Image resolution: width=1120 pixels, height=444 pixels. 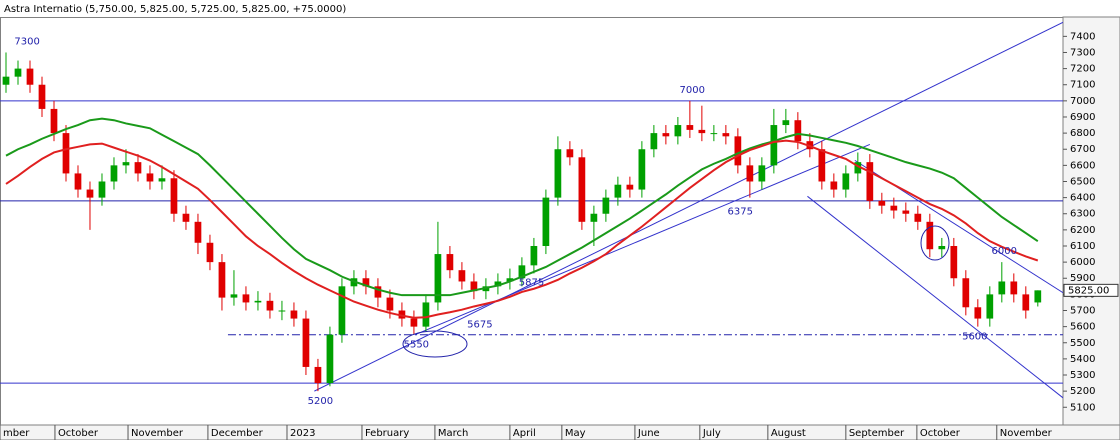 What do you see at coordinates (940, 433) in the screenshot?
I see `x-tick-label: October` at bounding box center [940, 433].